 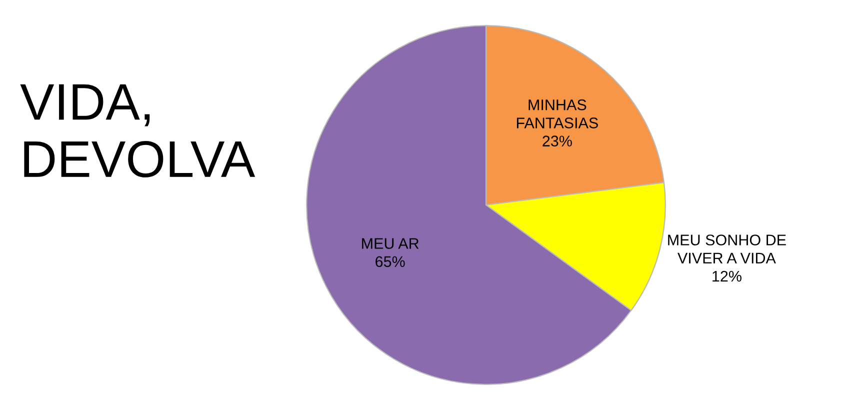 What do you see at coordinates (727, 276) in the screenshot?
I see `data-label: 12%` at bounding box center [727, 276].